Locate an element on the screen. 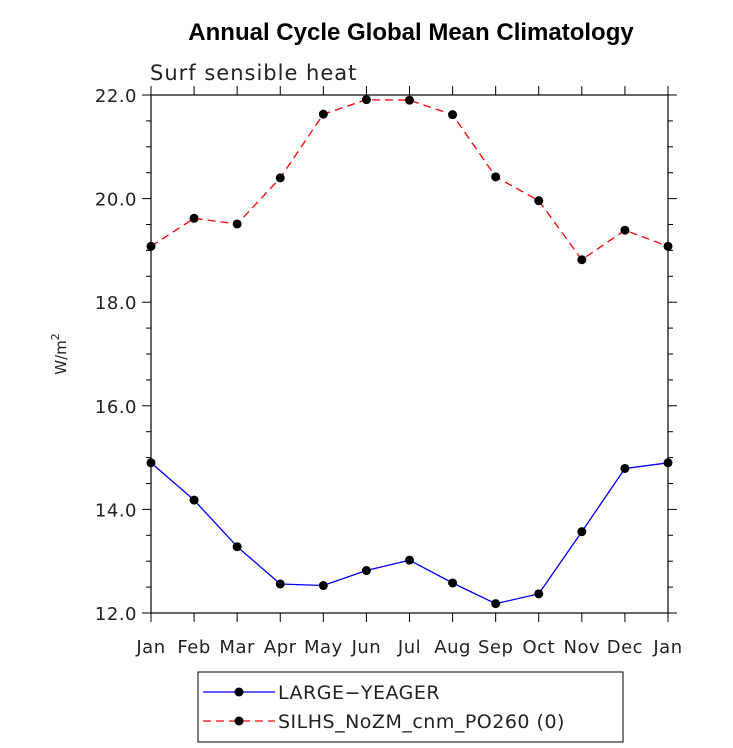 The width and height of the screenshot is (733, 748). y-tick-labels: 12.0 14.0 16.0 18.0 20.0 22.0 is located at coordinates (116, 355).